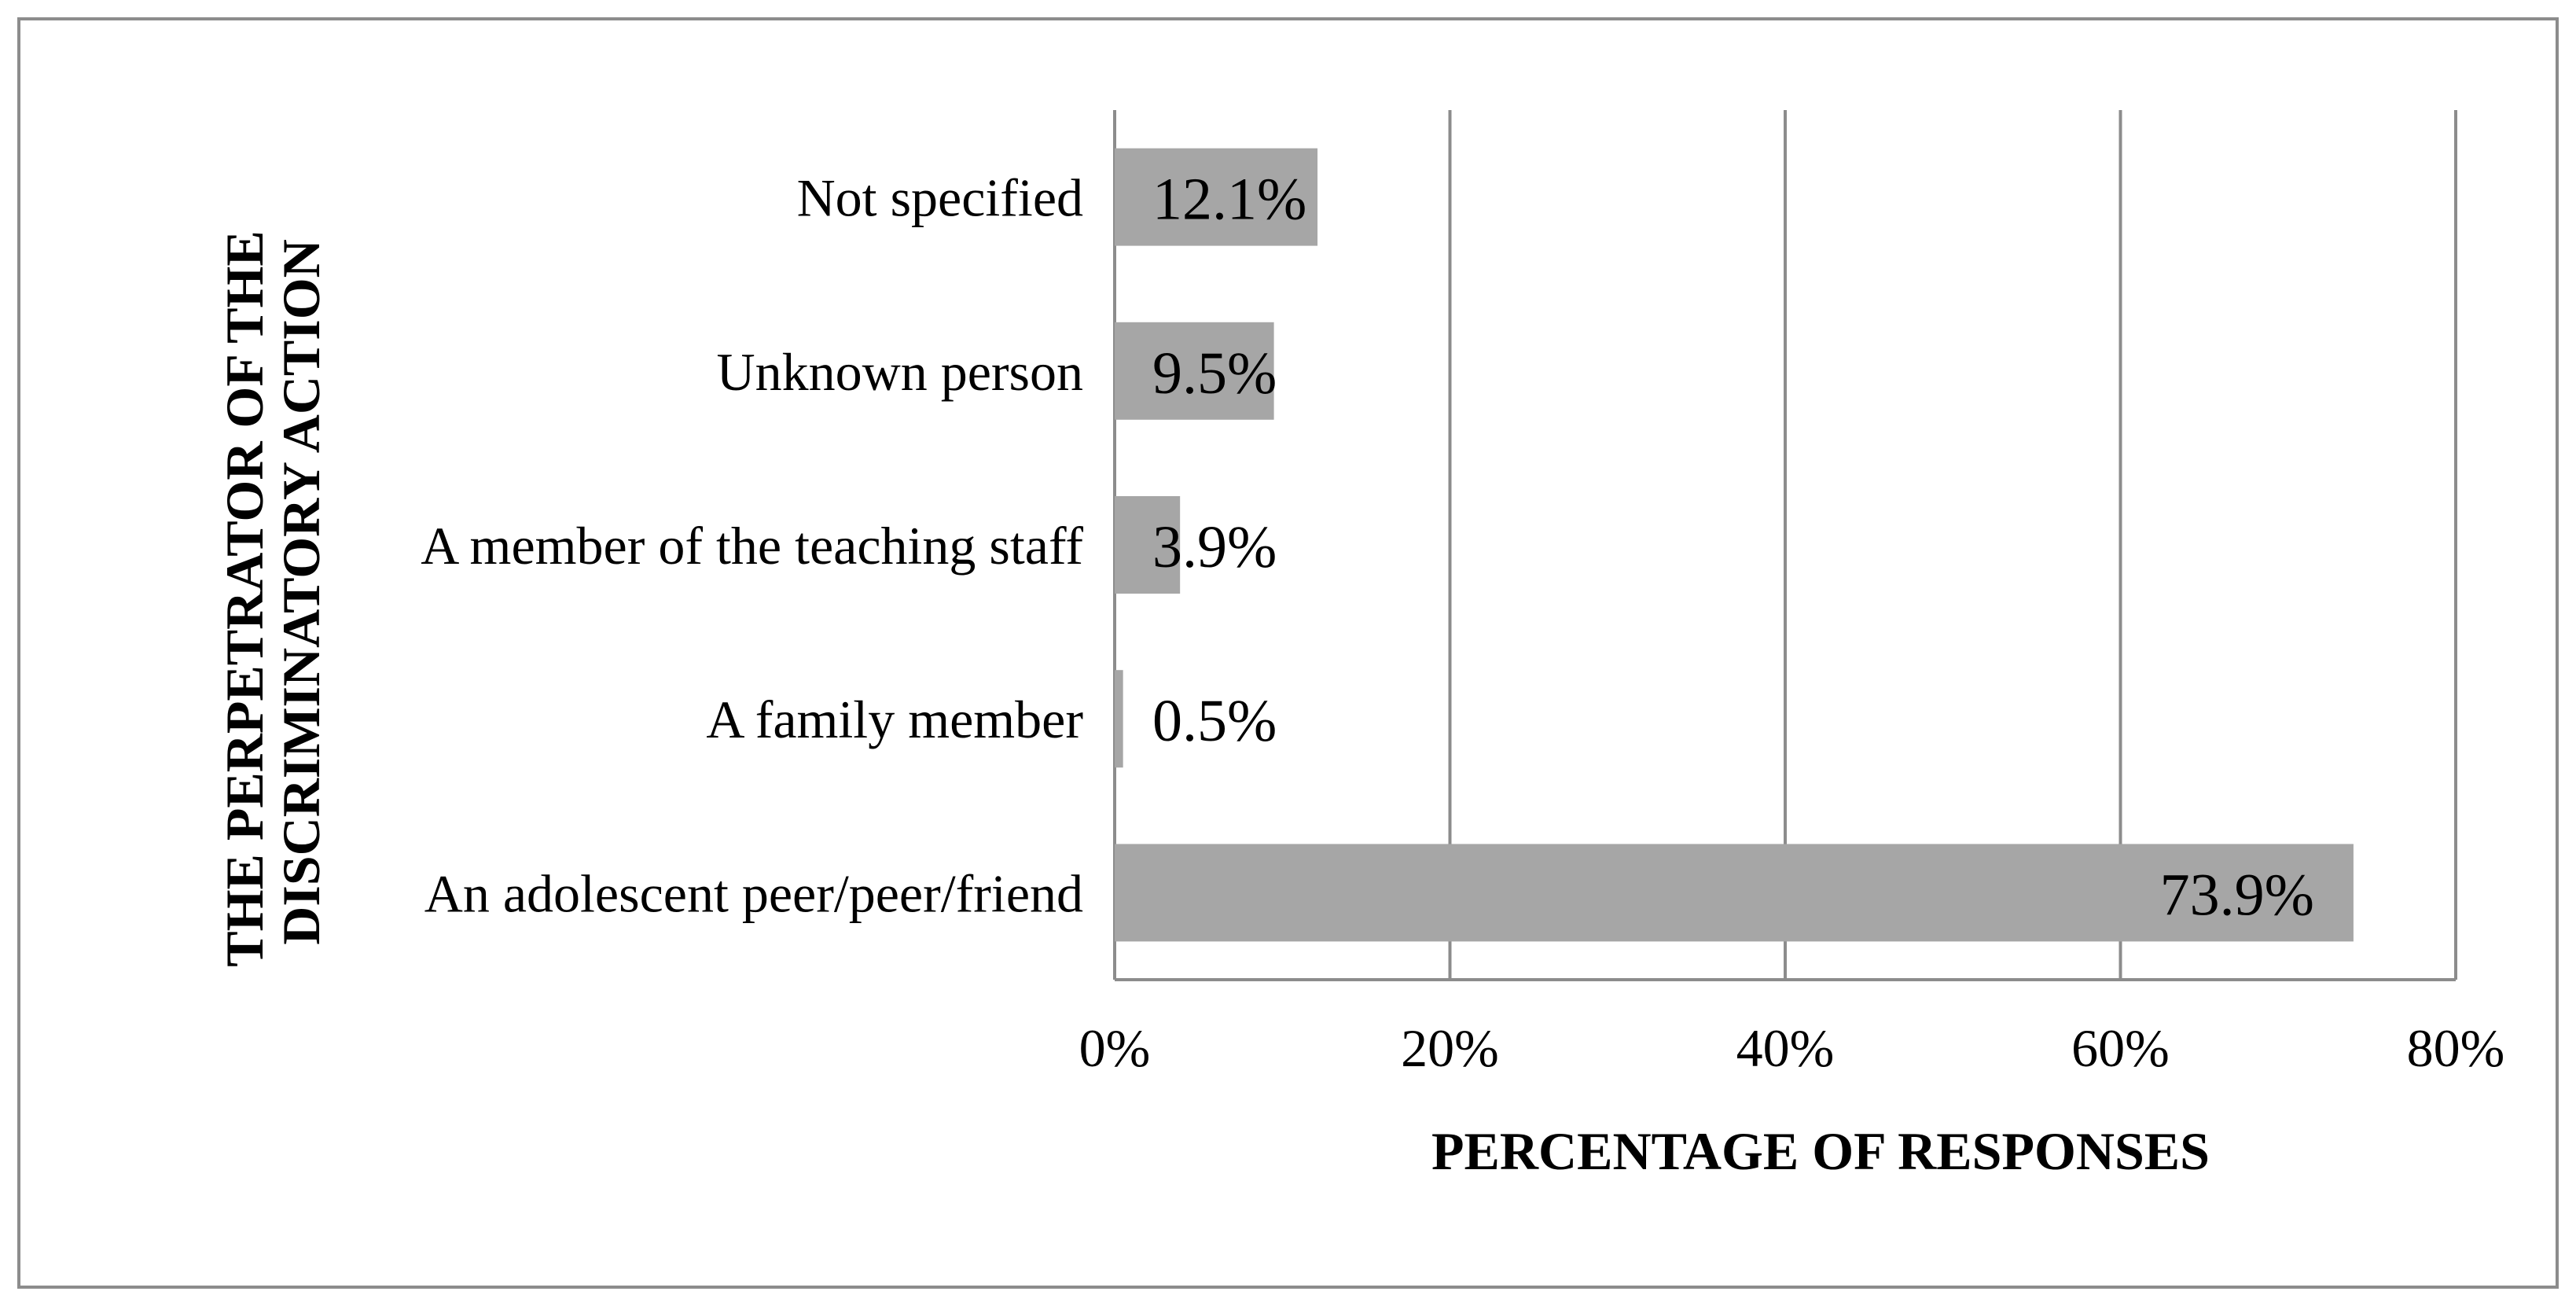  I want to click on data-label: 73.9%, so click(2237, 895).